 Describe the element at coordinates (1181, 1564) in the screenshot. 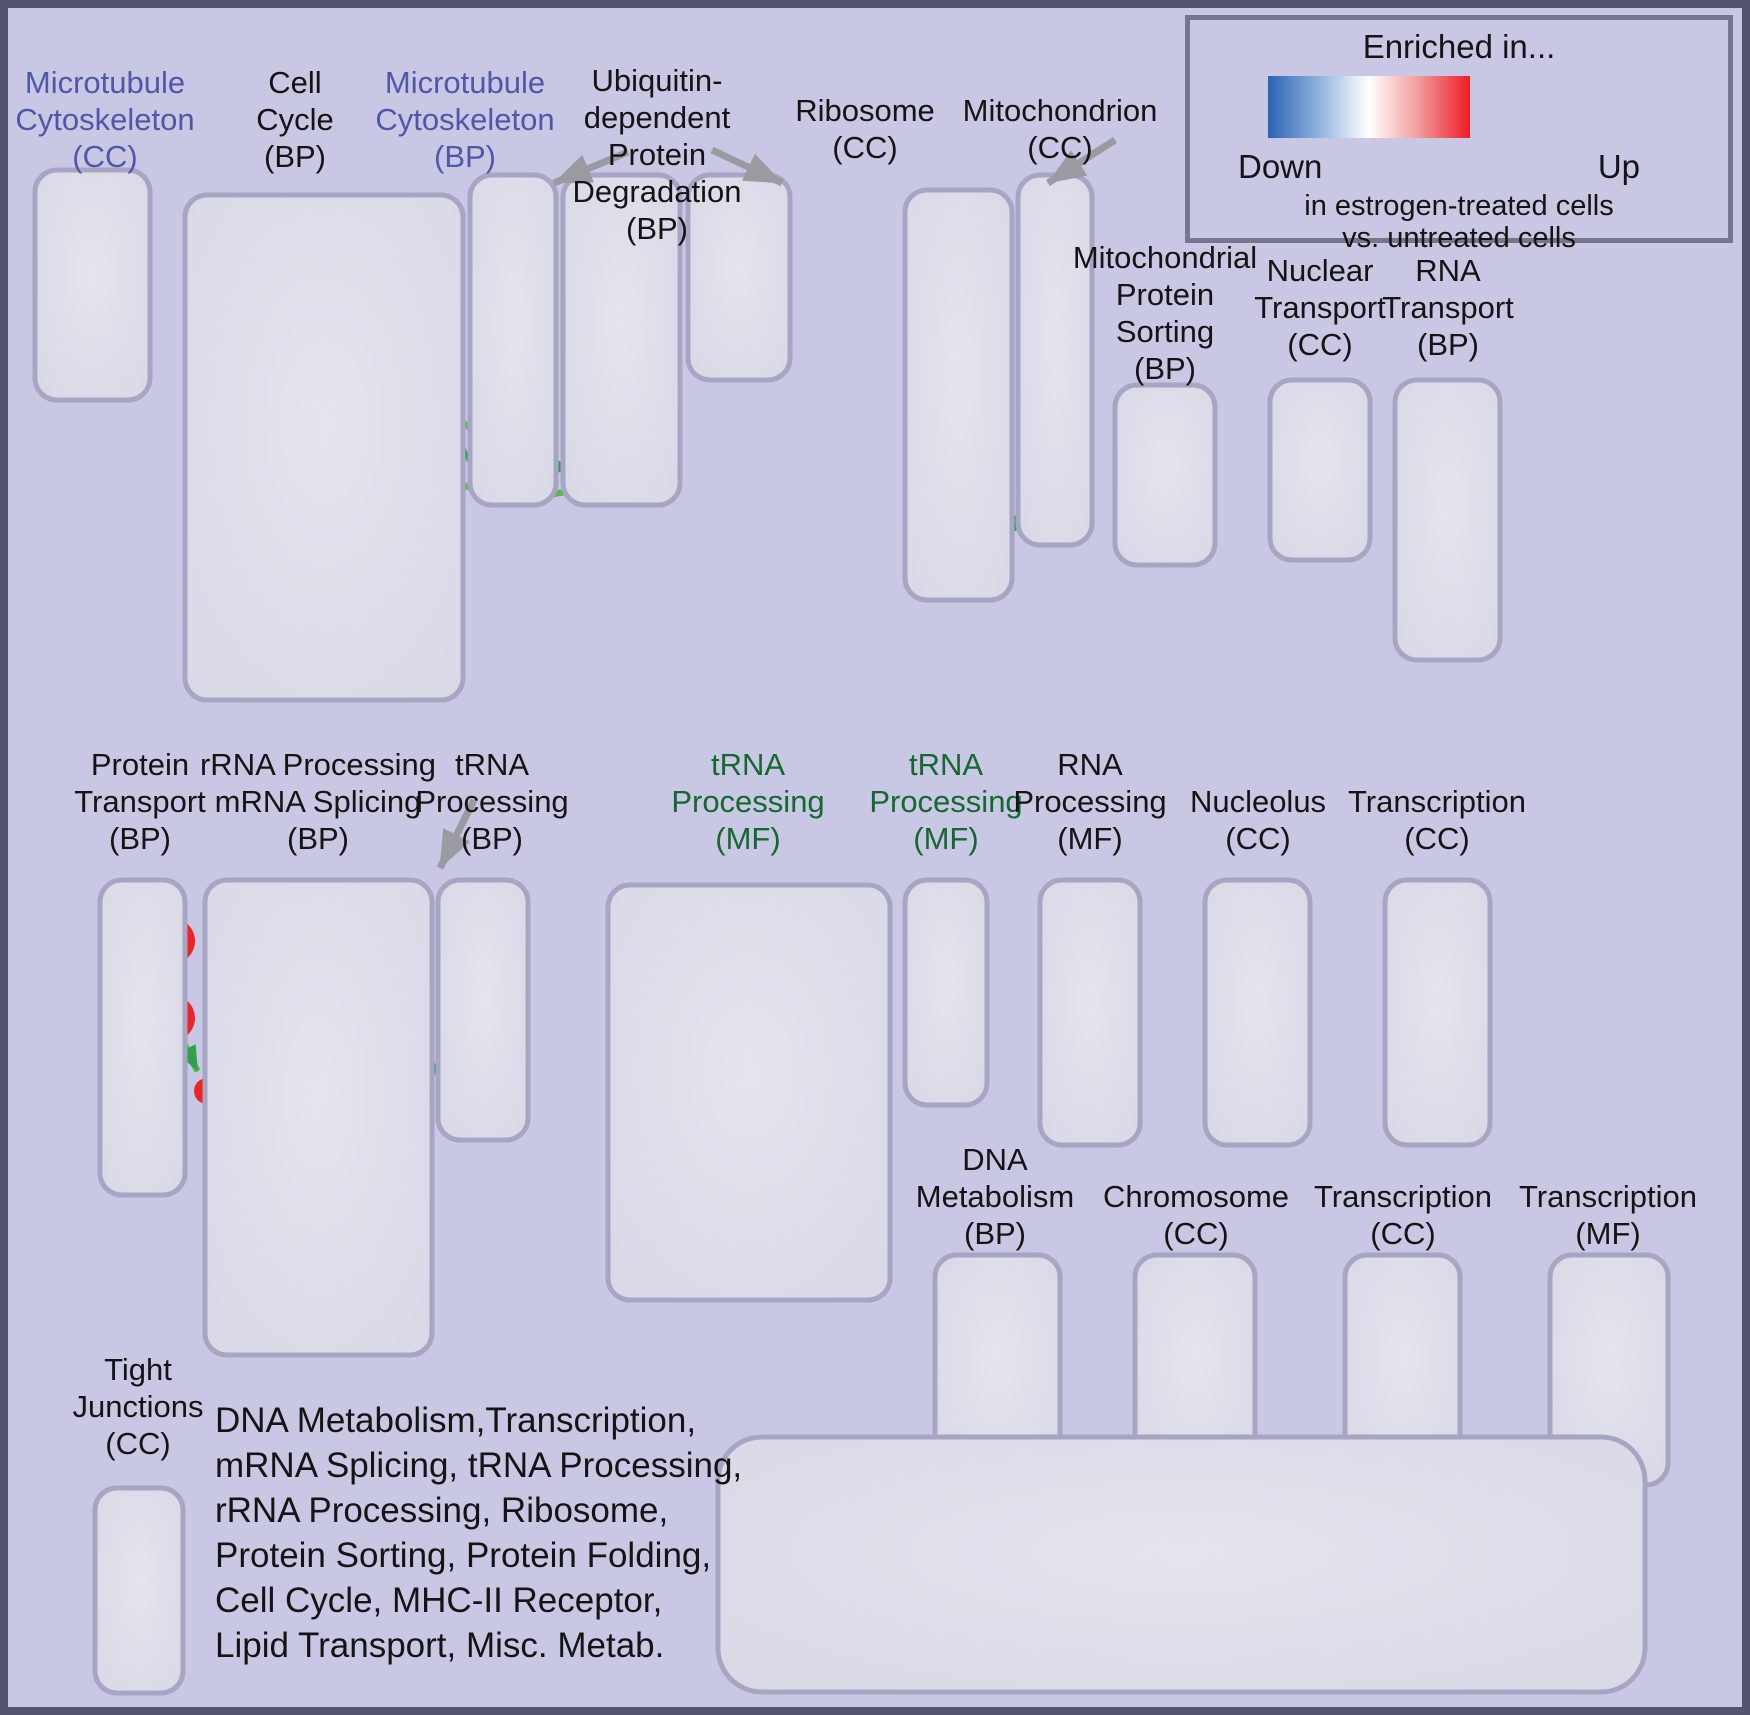

I see `bottom-panel` at that location.